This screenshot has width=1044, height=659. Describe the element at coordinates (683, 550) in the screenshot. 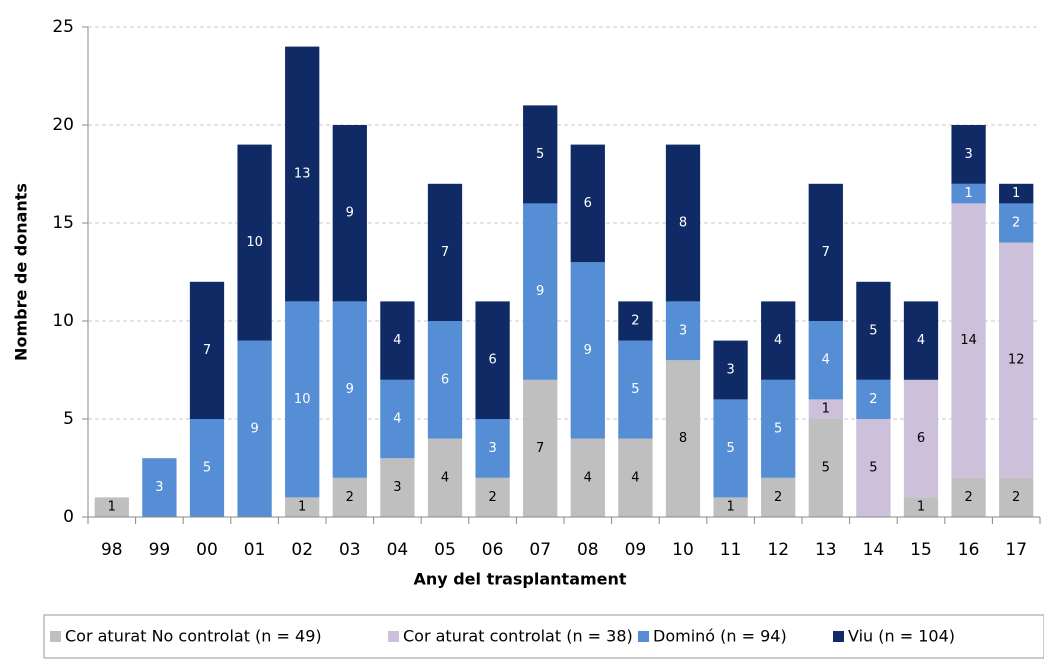

I see `x-tick-label: 10` at that location.